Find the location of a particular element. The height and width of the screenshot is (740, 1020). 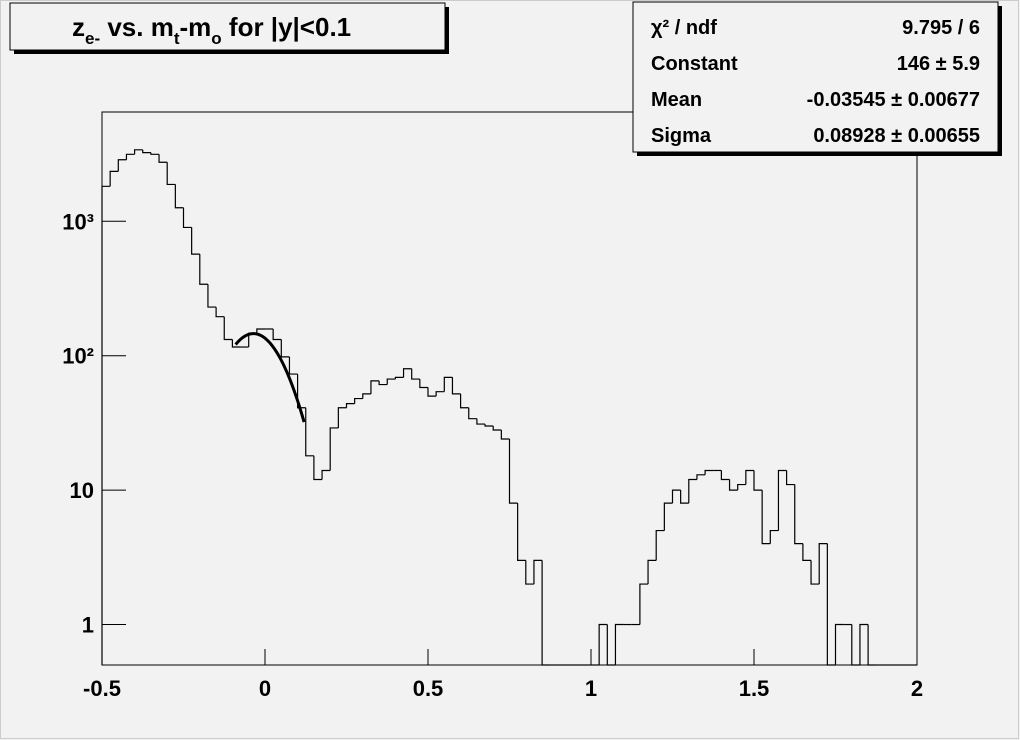

chart-title: ze- vs. mt-mo for |y|<0.1 is located at coordinates (211, 30).